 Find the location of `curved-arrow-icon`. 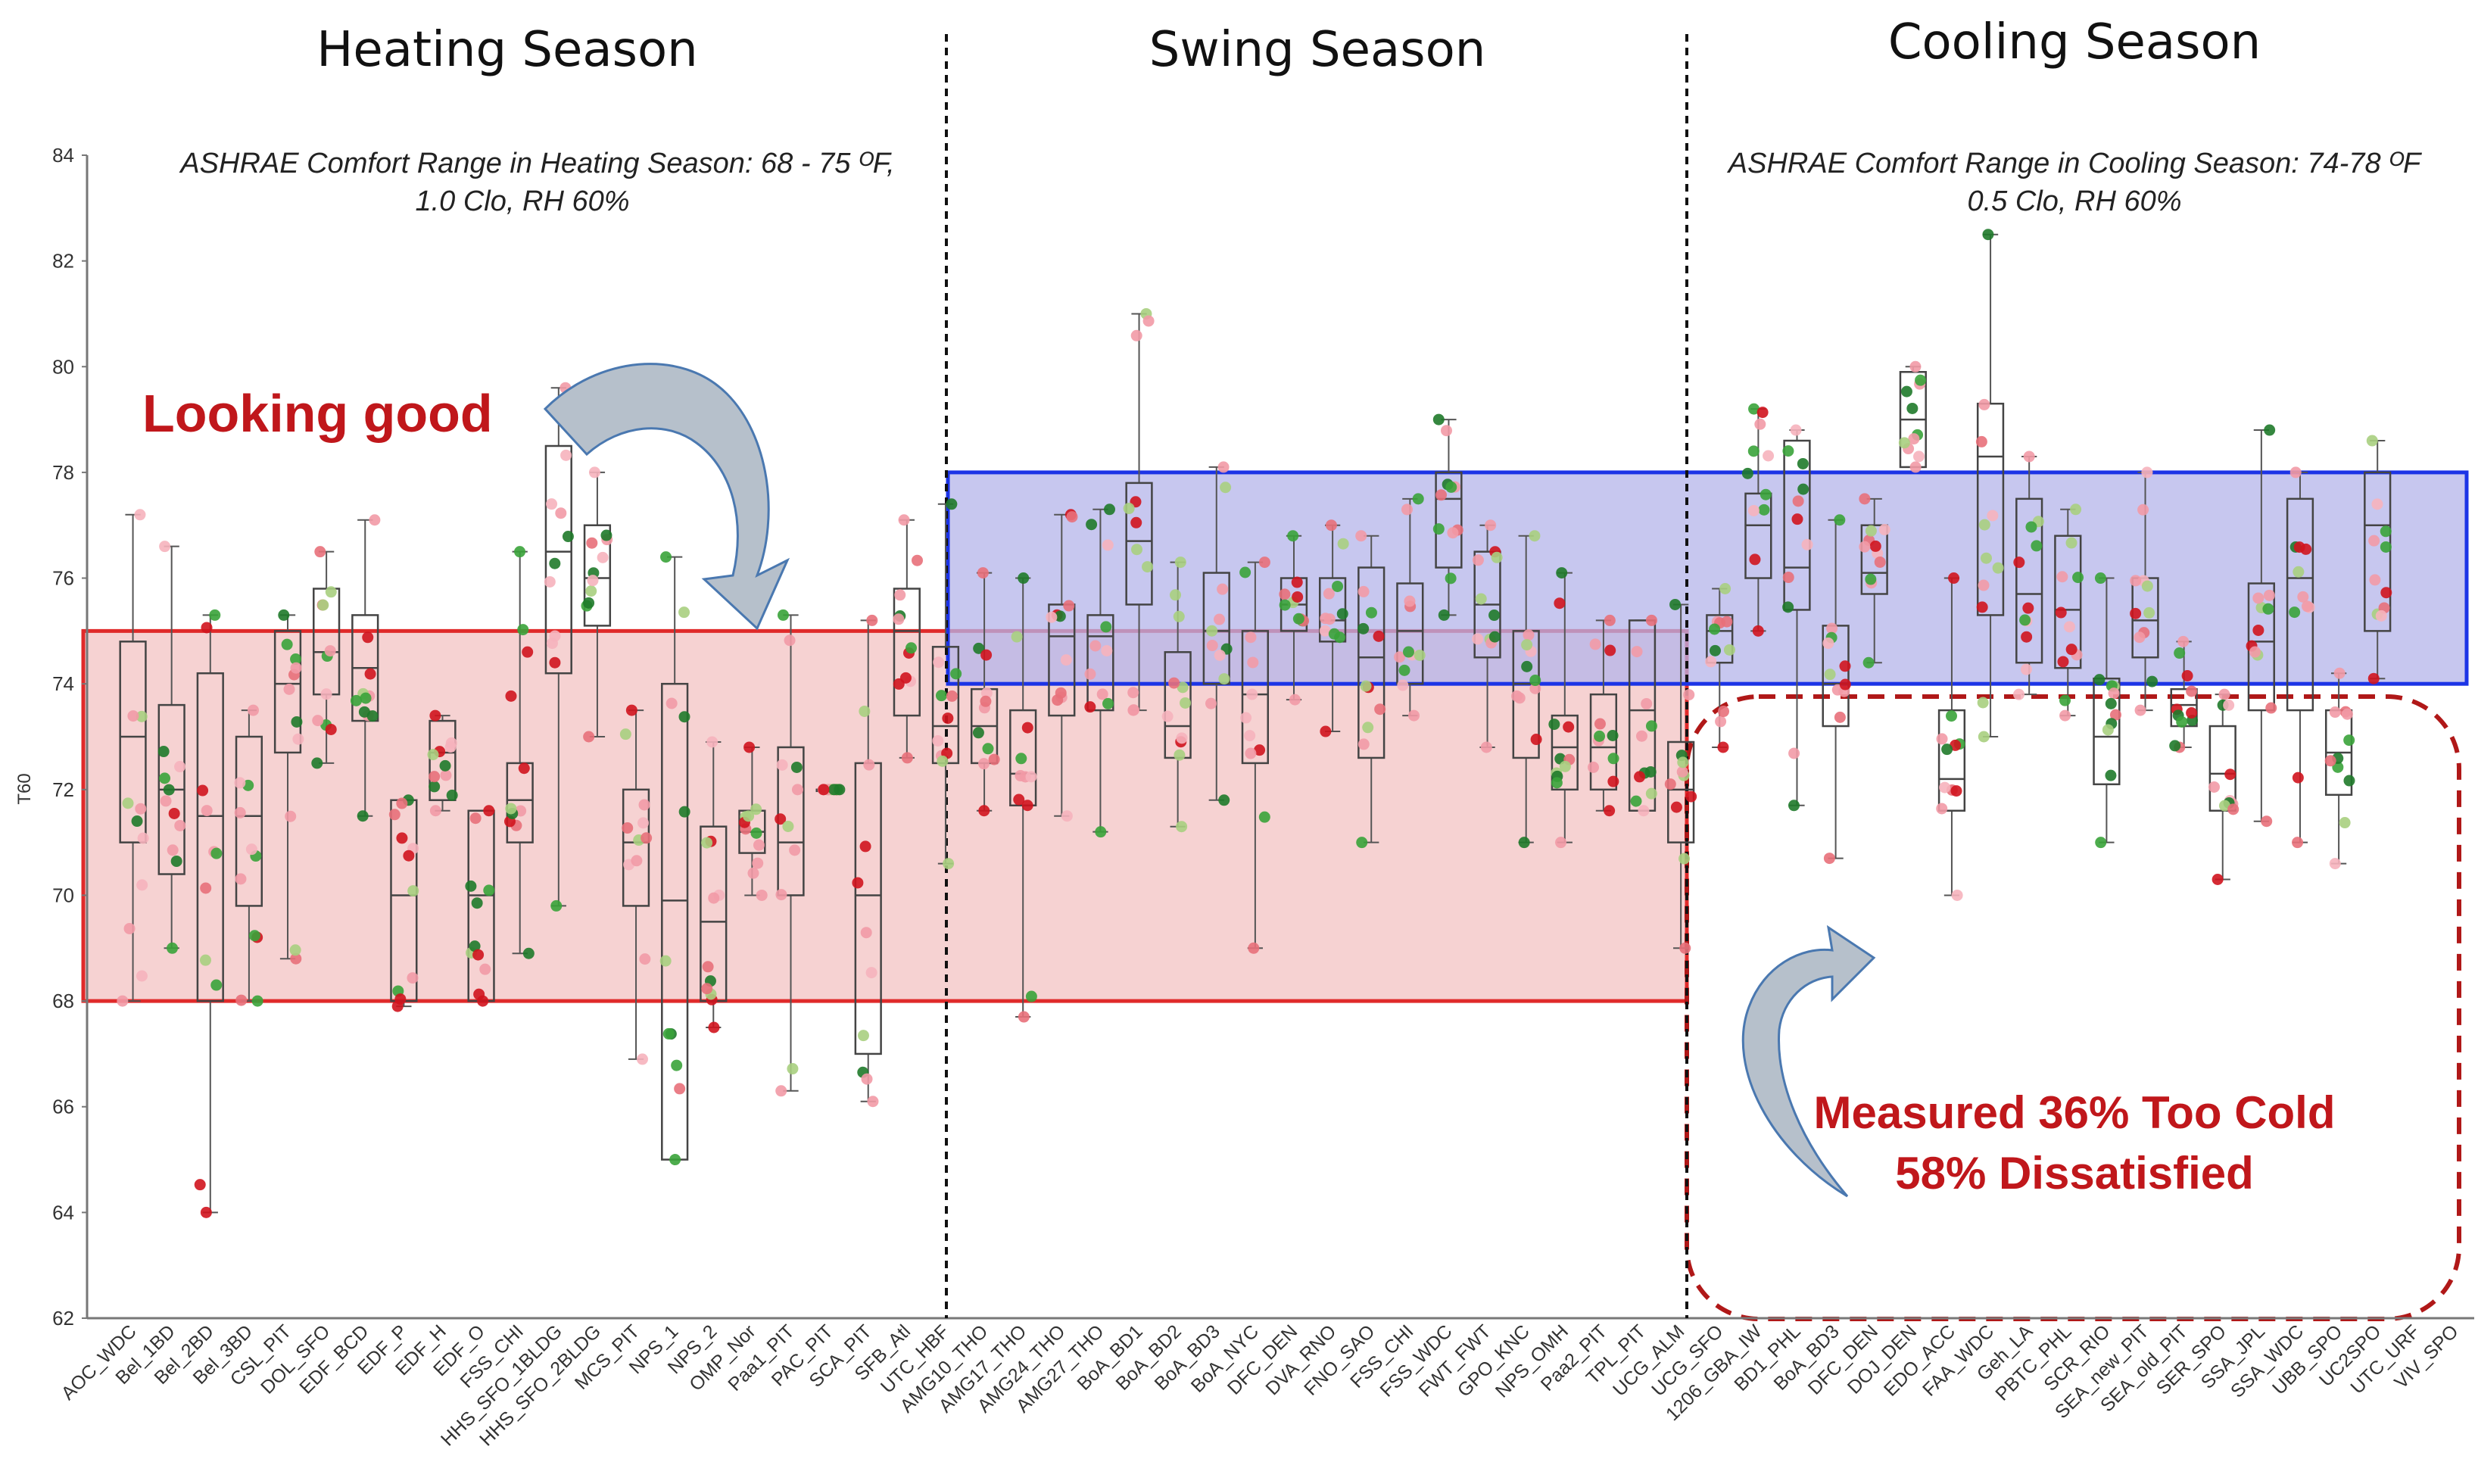

curved-arrow-icon is located at coordinates (666, 497).